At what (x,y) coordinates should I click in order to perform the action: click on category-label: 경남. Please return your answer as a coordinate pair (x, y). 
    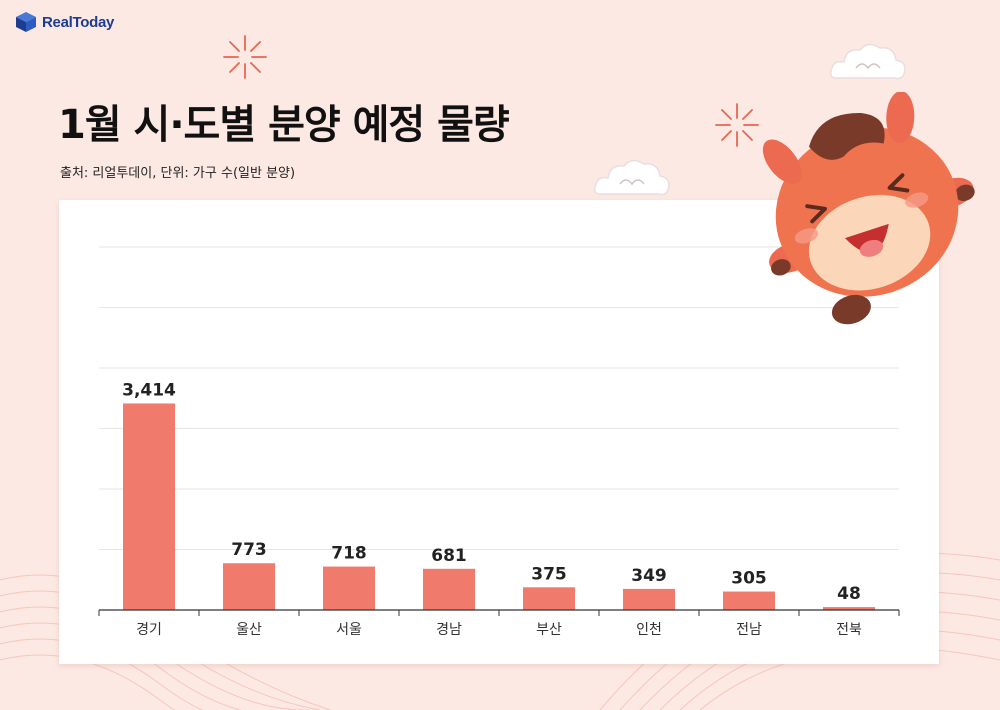
    Looking at the image, I should click on (449, 630).